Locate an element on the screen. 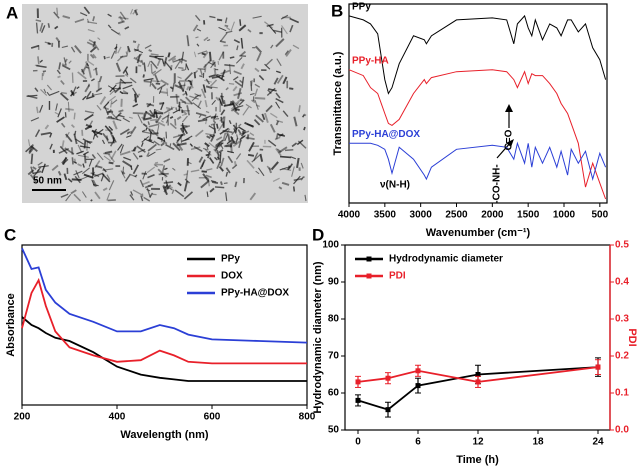  y-axis-label: Hydrodynamic diameter (nm) is located at coordinates (318, 337).